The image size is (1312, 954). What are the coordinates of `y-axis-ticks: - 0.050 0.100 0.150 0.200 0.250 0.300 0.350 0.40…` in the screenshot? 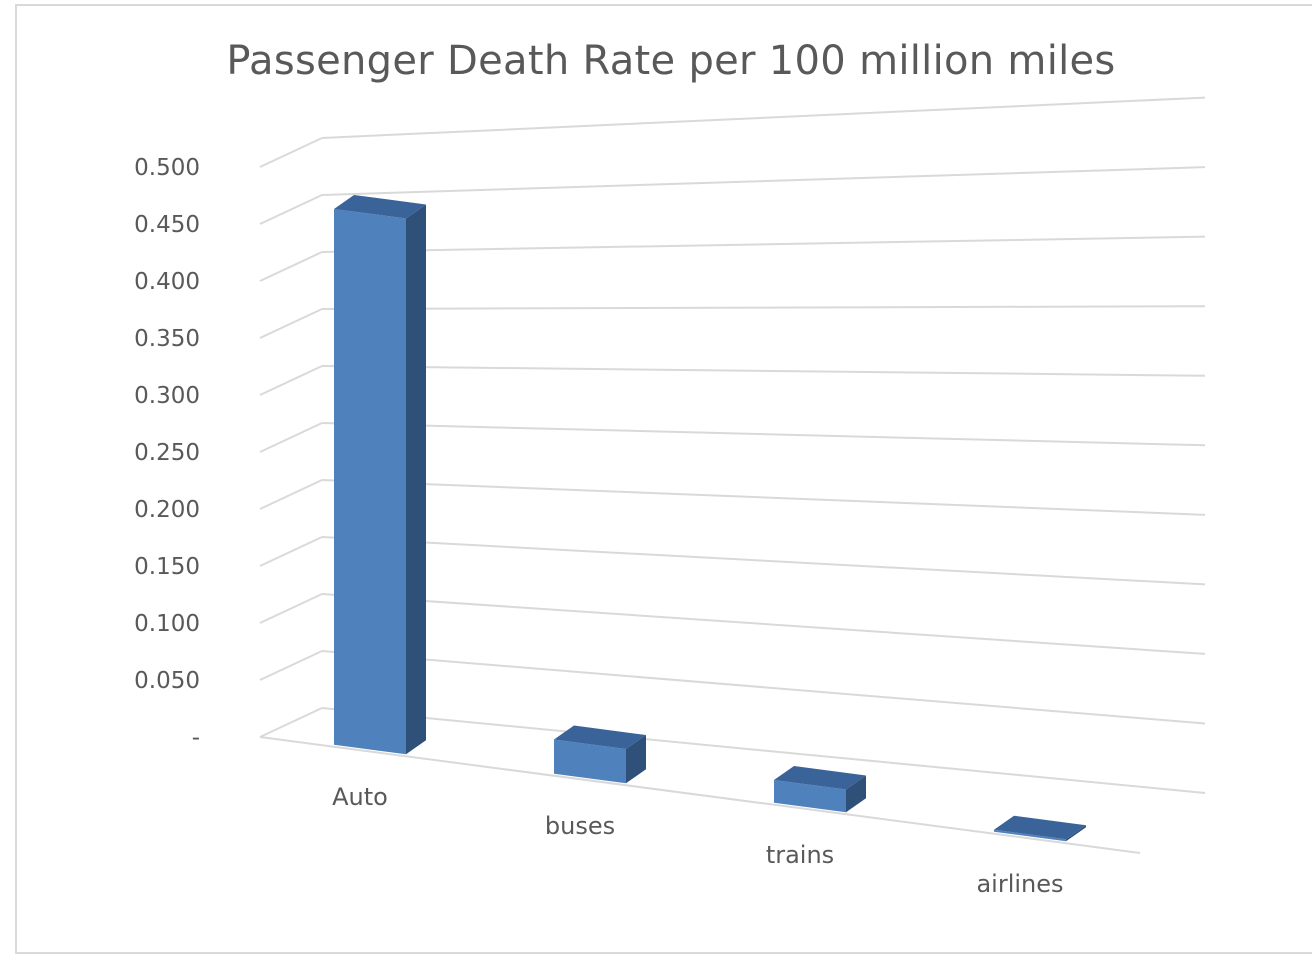 It's located at (167, 453).